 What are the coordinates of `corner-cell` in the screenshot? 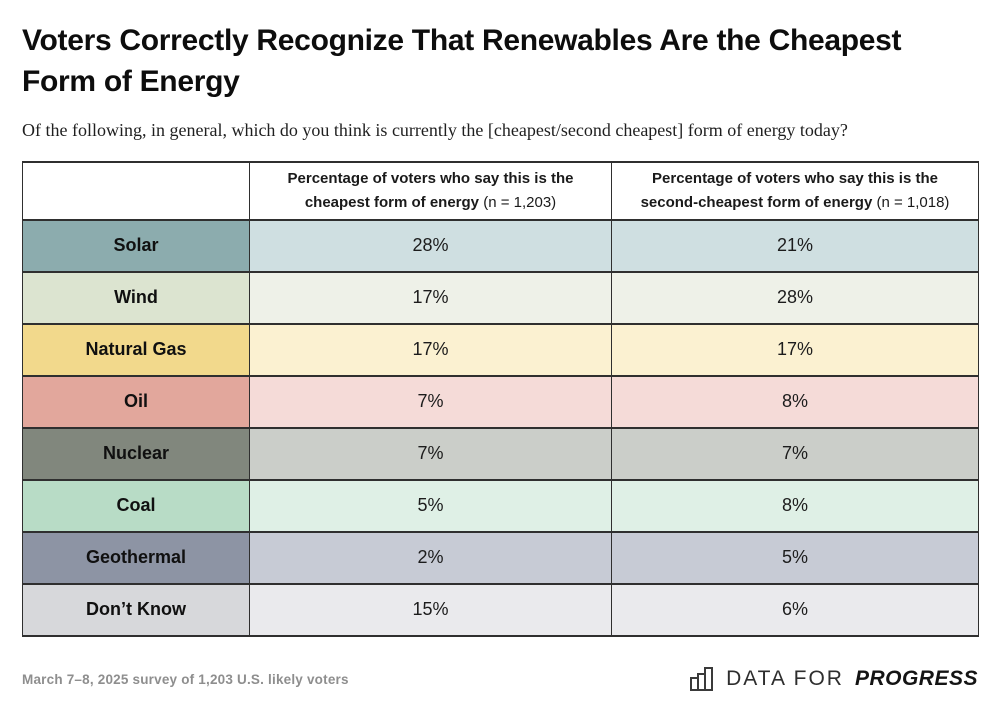 It's located at (136, 190).